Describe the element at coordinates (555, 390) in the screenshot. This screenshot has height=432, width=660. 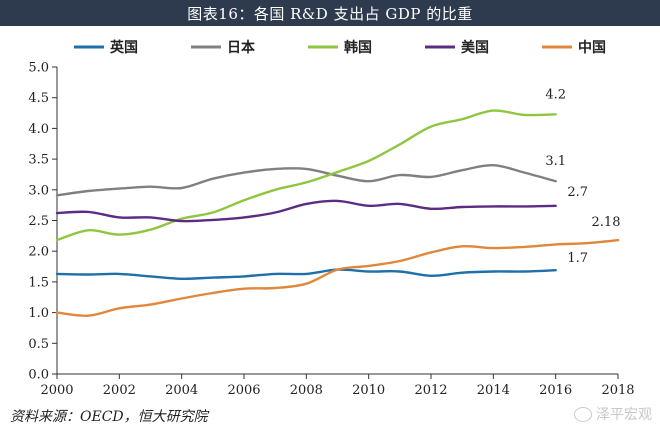
I see `x-tick-label: 2016` at that location.